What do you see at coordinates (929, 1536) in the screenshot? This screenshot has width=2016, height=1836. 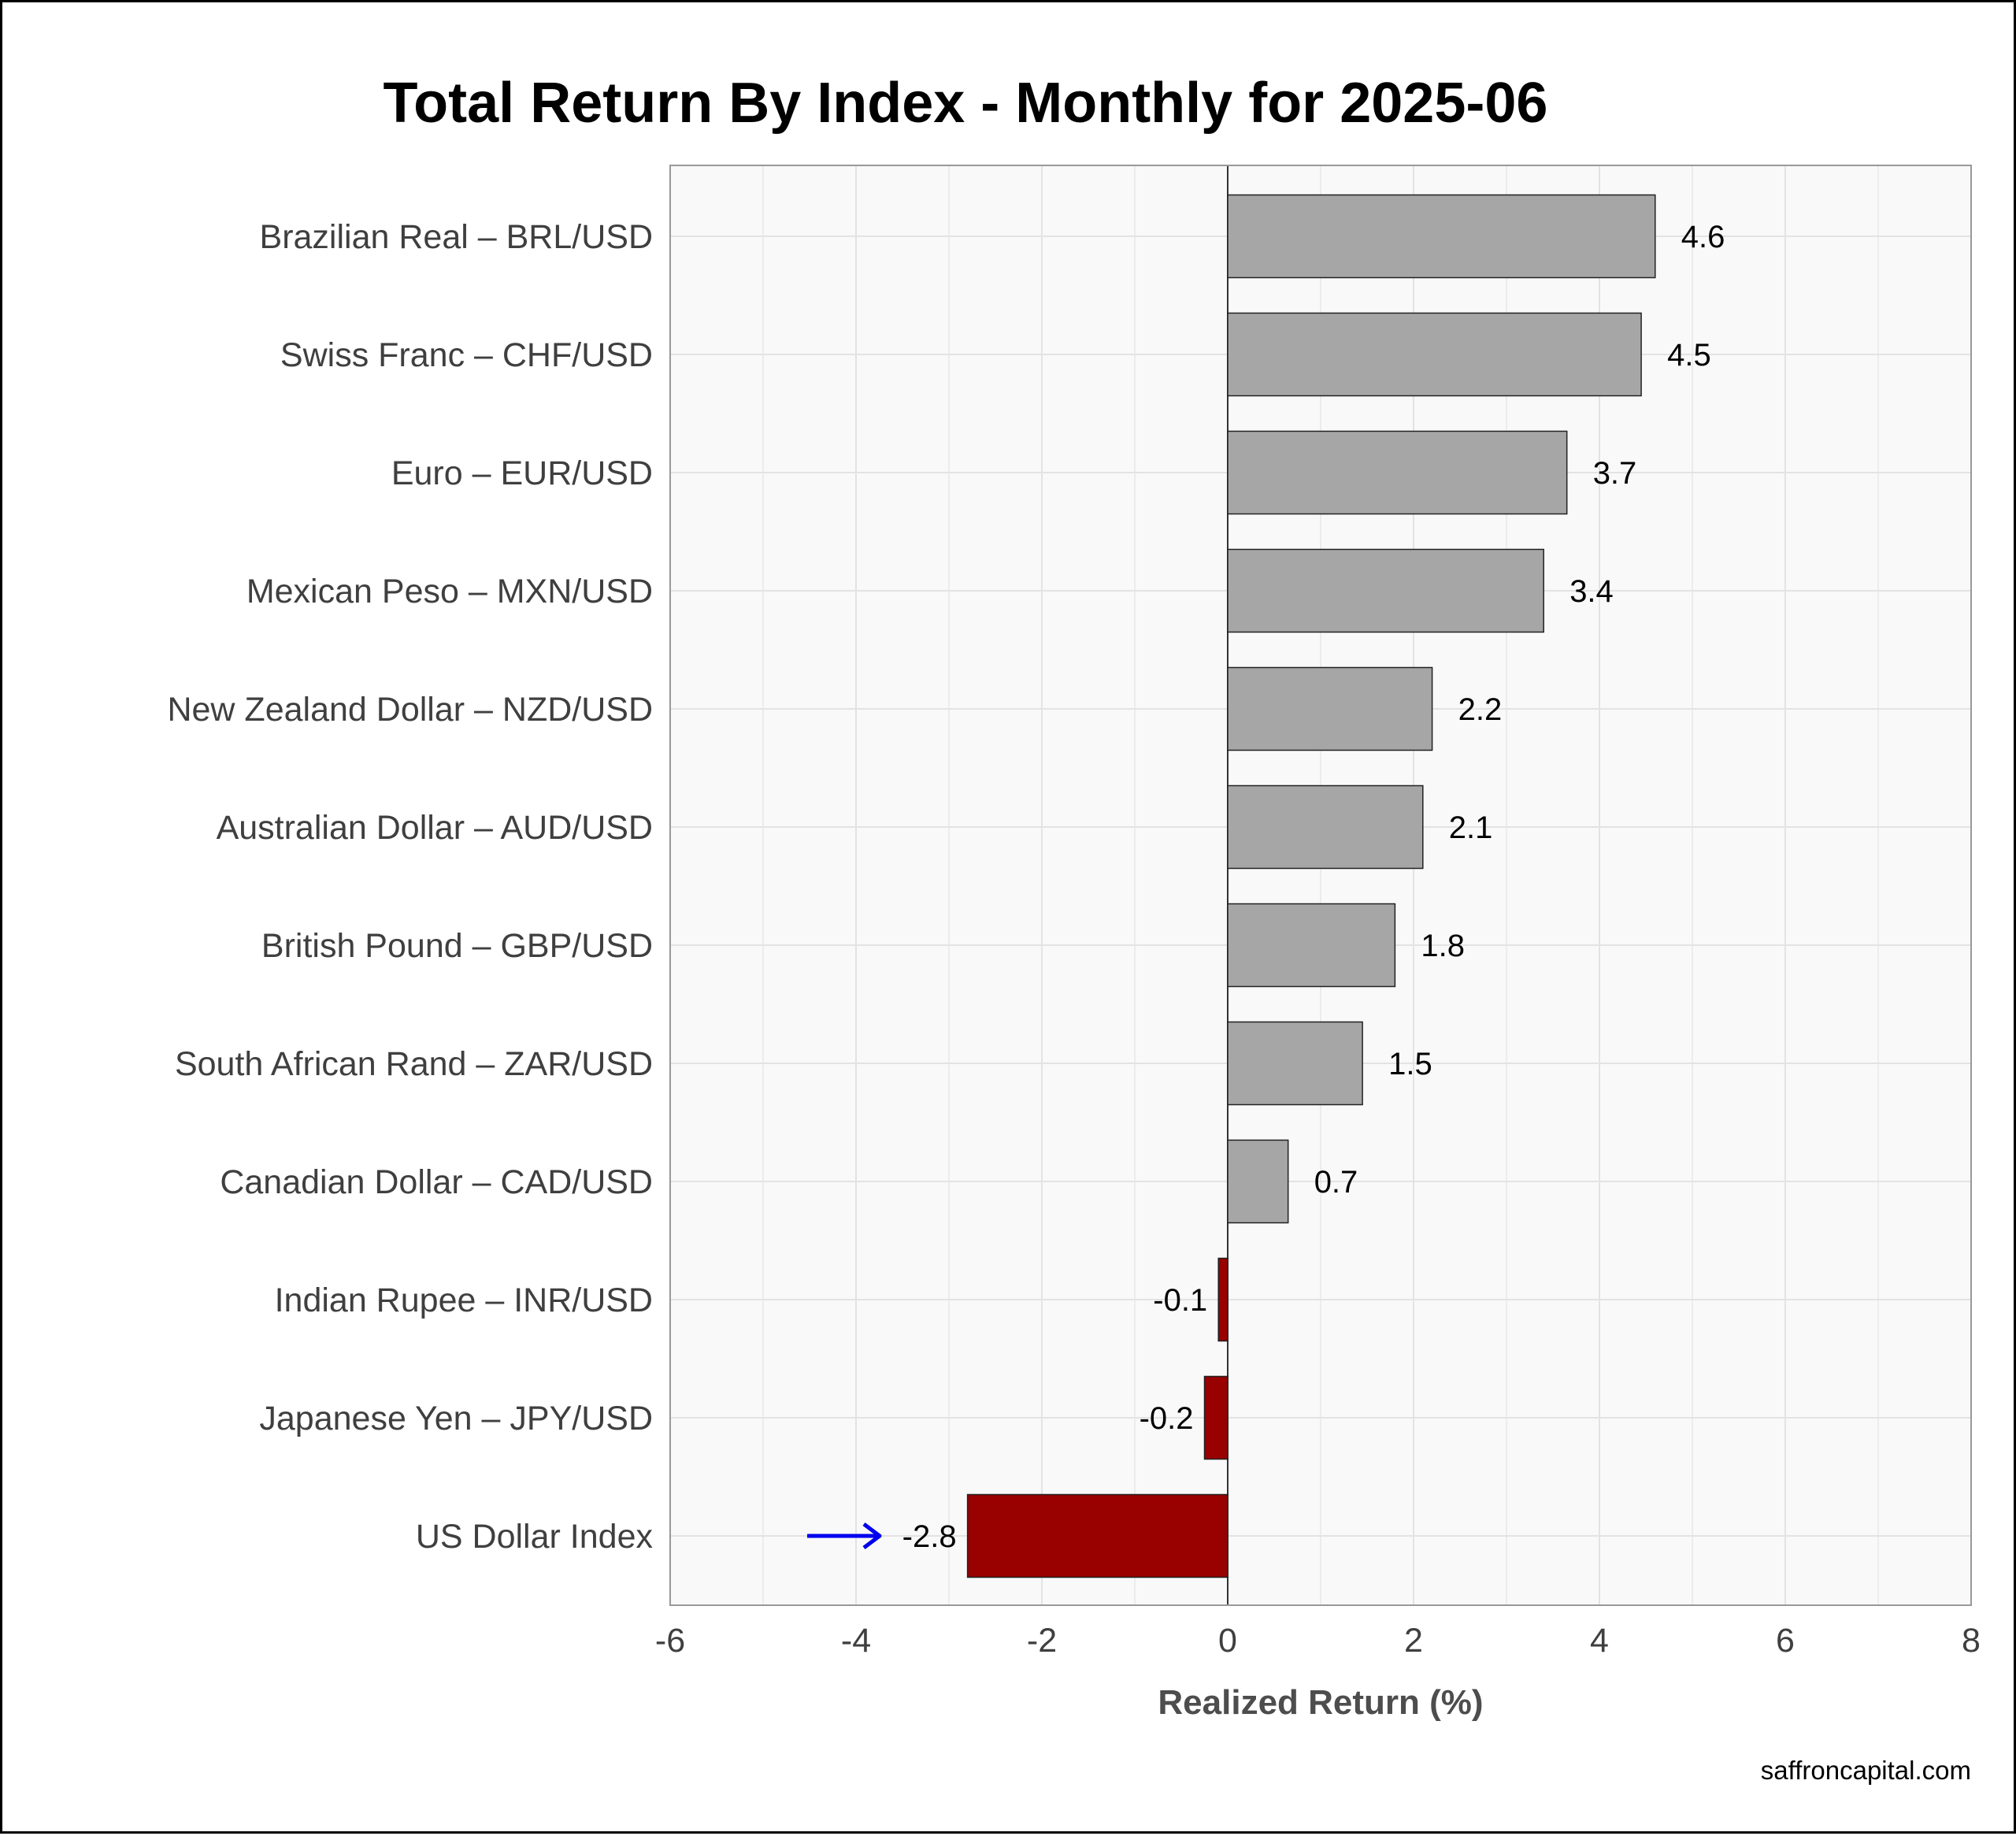 I see `bar-value-label: -2.8` at bounding box center [929, 1536].